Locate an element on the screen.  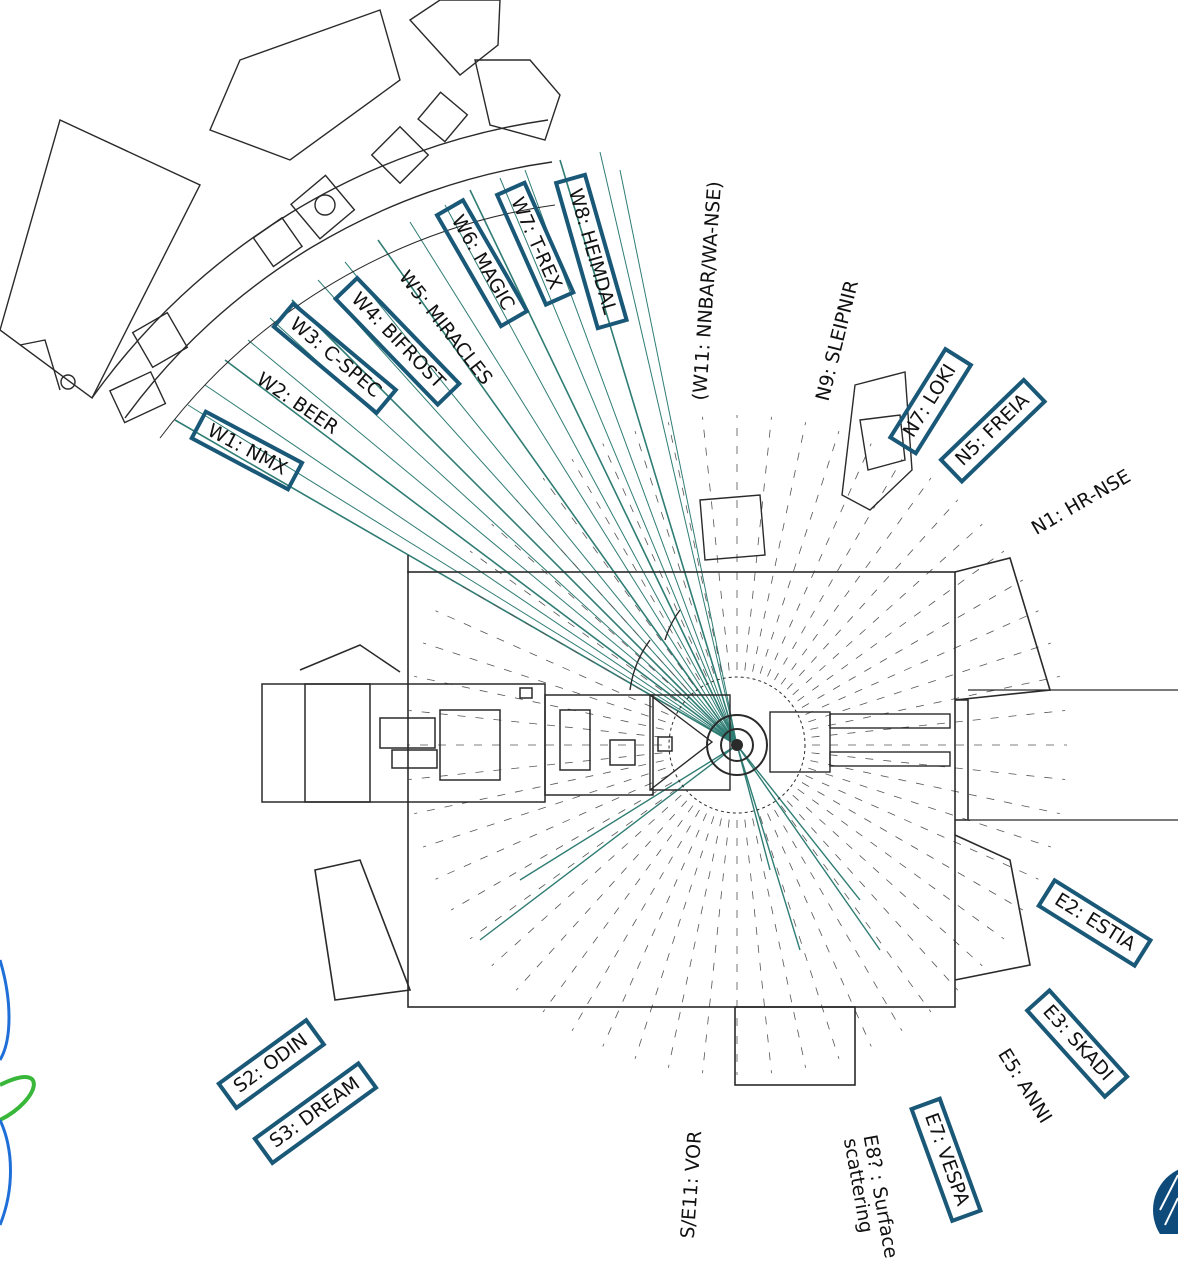
west-building is located at coordinates (467, 723).